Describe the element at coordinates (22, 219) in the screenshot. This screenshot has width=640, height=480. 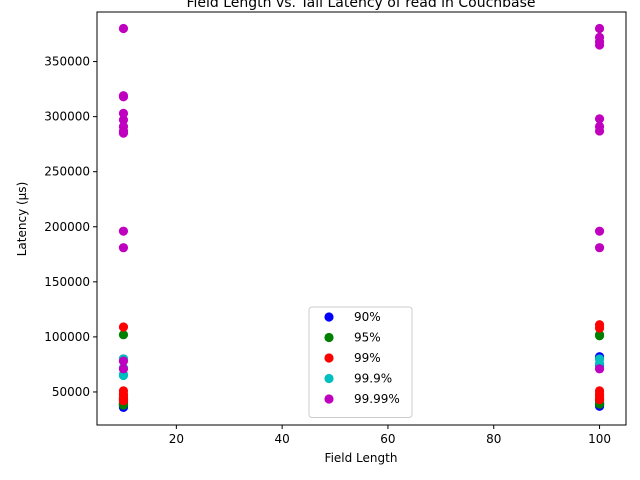
I see `y-axis-label: Latency (µs)` at that location.